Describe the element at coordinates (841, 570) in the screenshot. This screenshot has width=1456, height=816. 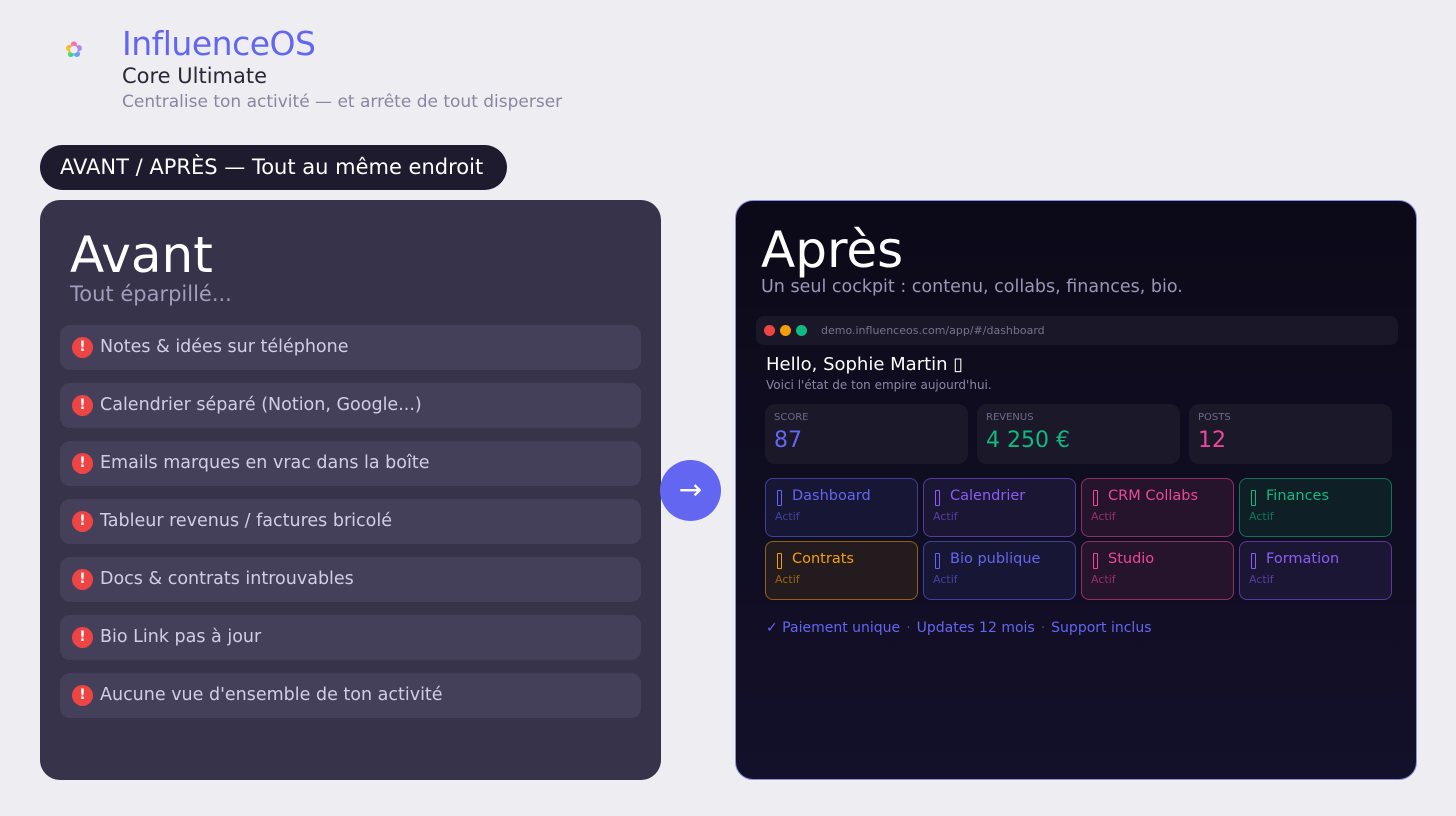
I see `module-tile-contrats: Contrats Actif` at that location.